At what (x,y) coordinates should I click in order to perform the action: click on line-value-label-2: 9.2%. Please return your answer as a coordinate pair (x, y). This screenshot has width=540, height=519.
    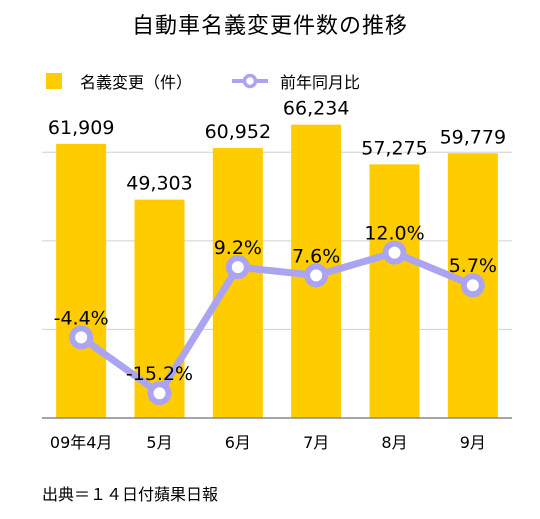
    Looking at the image, I should click on (238, 248).